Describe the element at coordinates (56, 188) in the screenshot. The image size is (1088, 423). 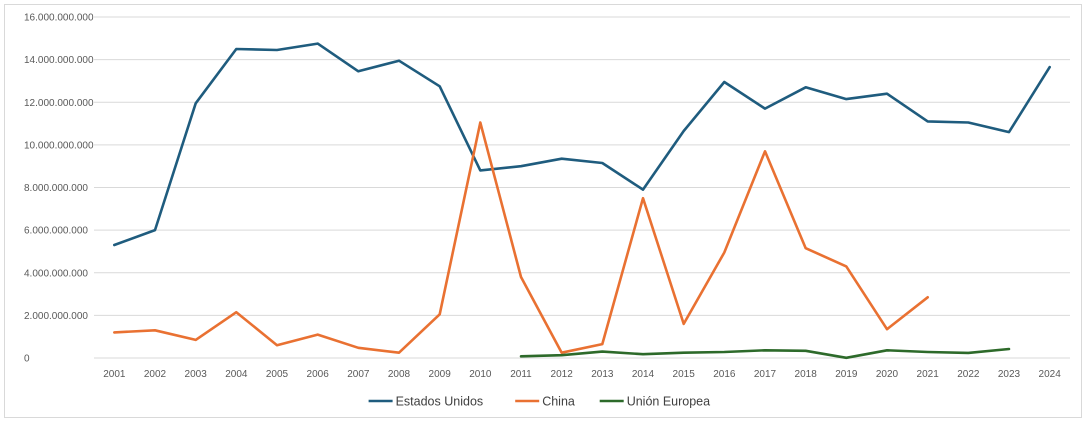
I see `y-tick-label: 8.000.000.000` at that location.